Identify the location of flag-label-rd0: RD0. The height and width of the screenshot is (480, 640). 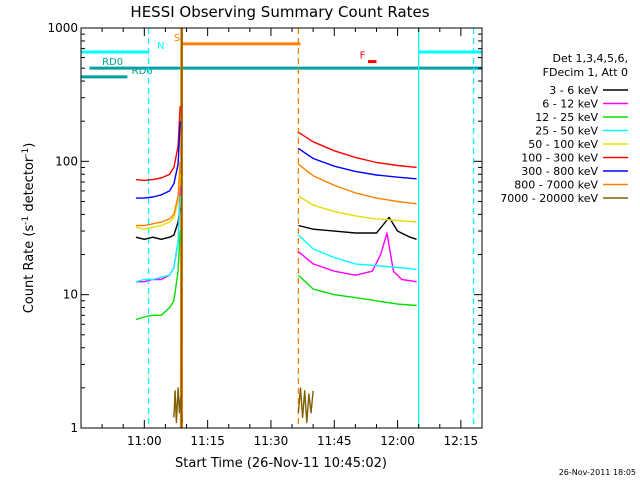
(112, 62).